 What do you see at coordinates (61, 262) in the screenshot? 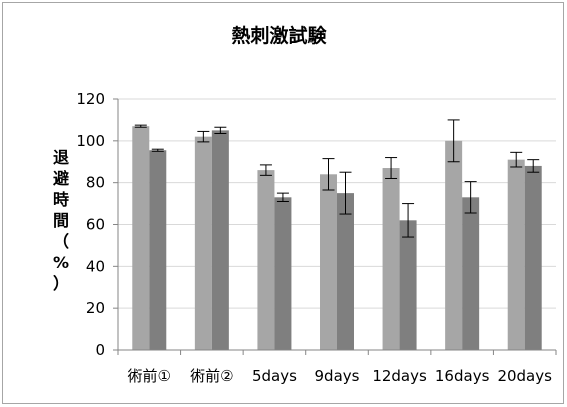
I see `y-axis-label-char: %` at bounding box center [61, 262].